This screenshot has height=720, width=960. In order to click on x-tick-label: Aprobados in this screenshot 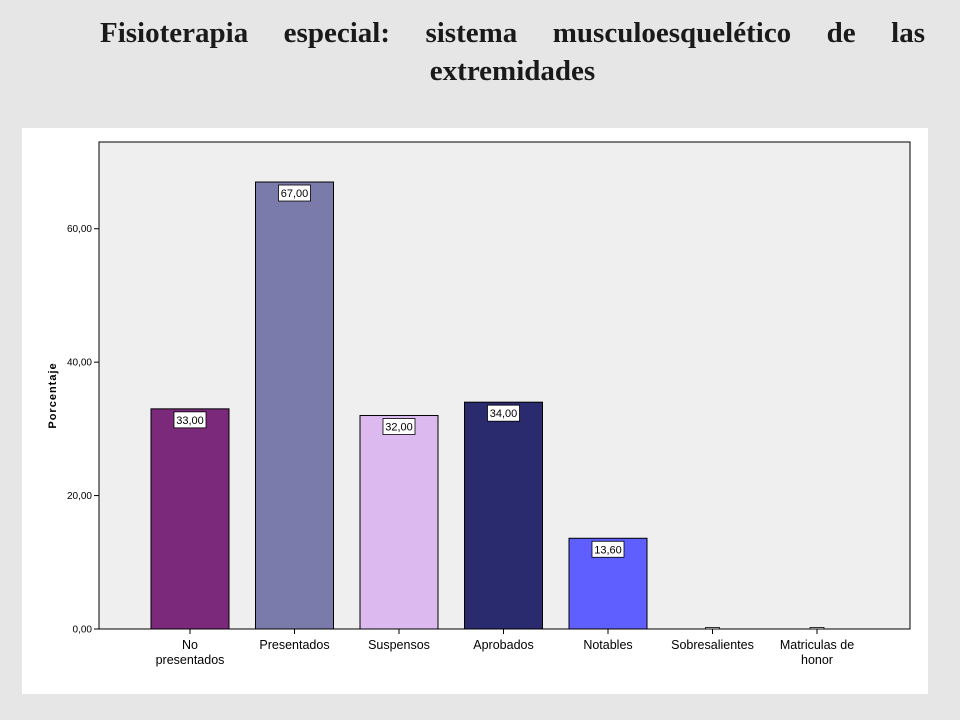, I will do `click(503, 645)`.